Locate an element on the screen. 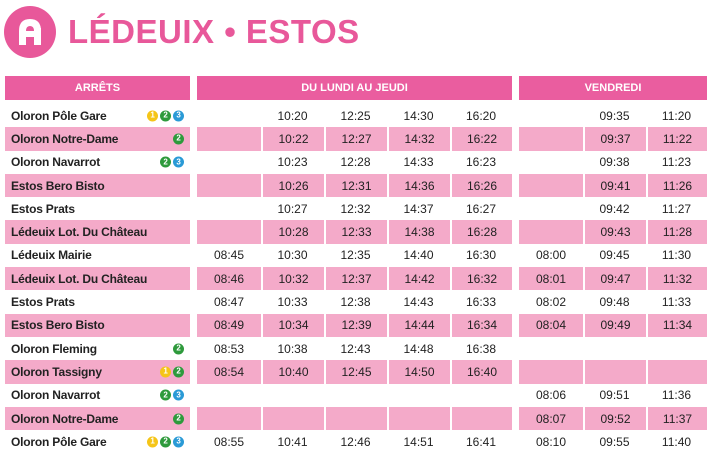 The image size is (708, 454). stop-name: Lédeuix Lot. Du Château is located at coordinates (97, 232).